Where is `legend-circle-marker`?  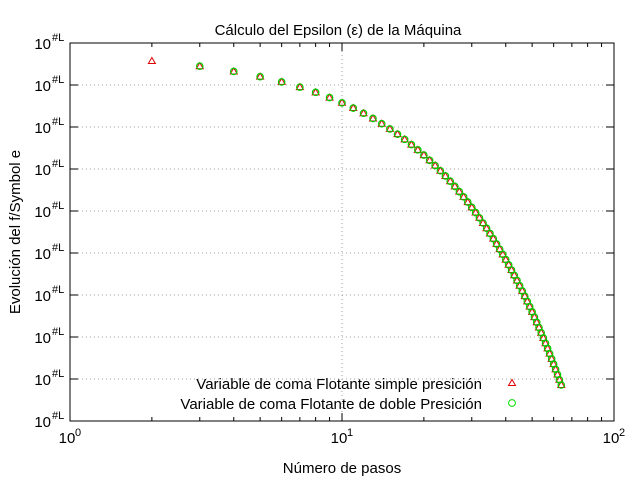
legend-circle-marker is located at coordinates (512, 403).